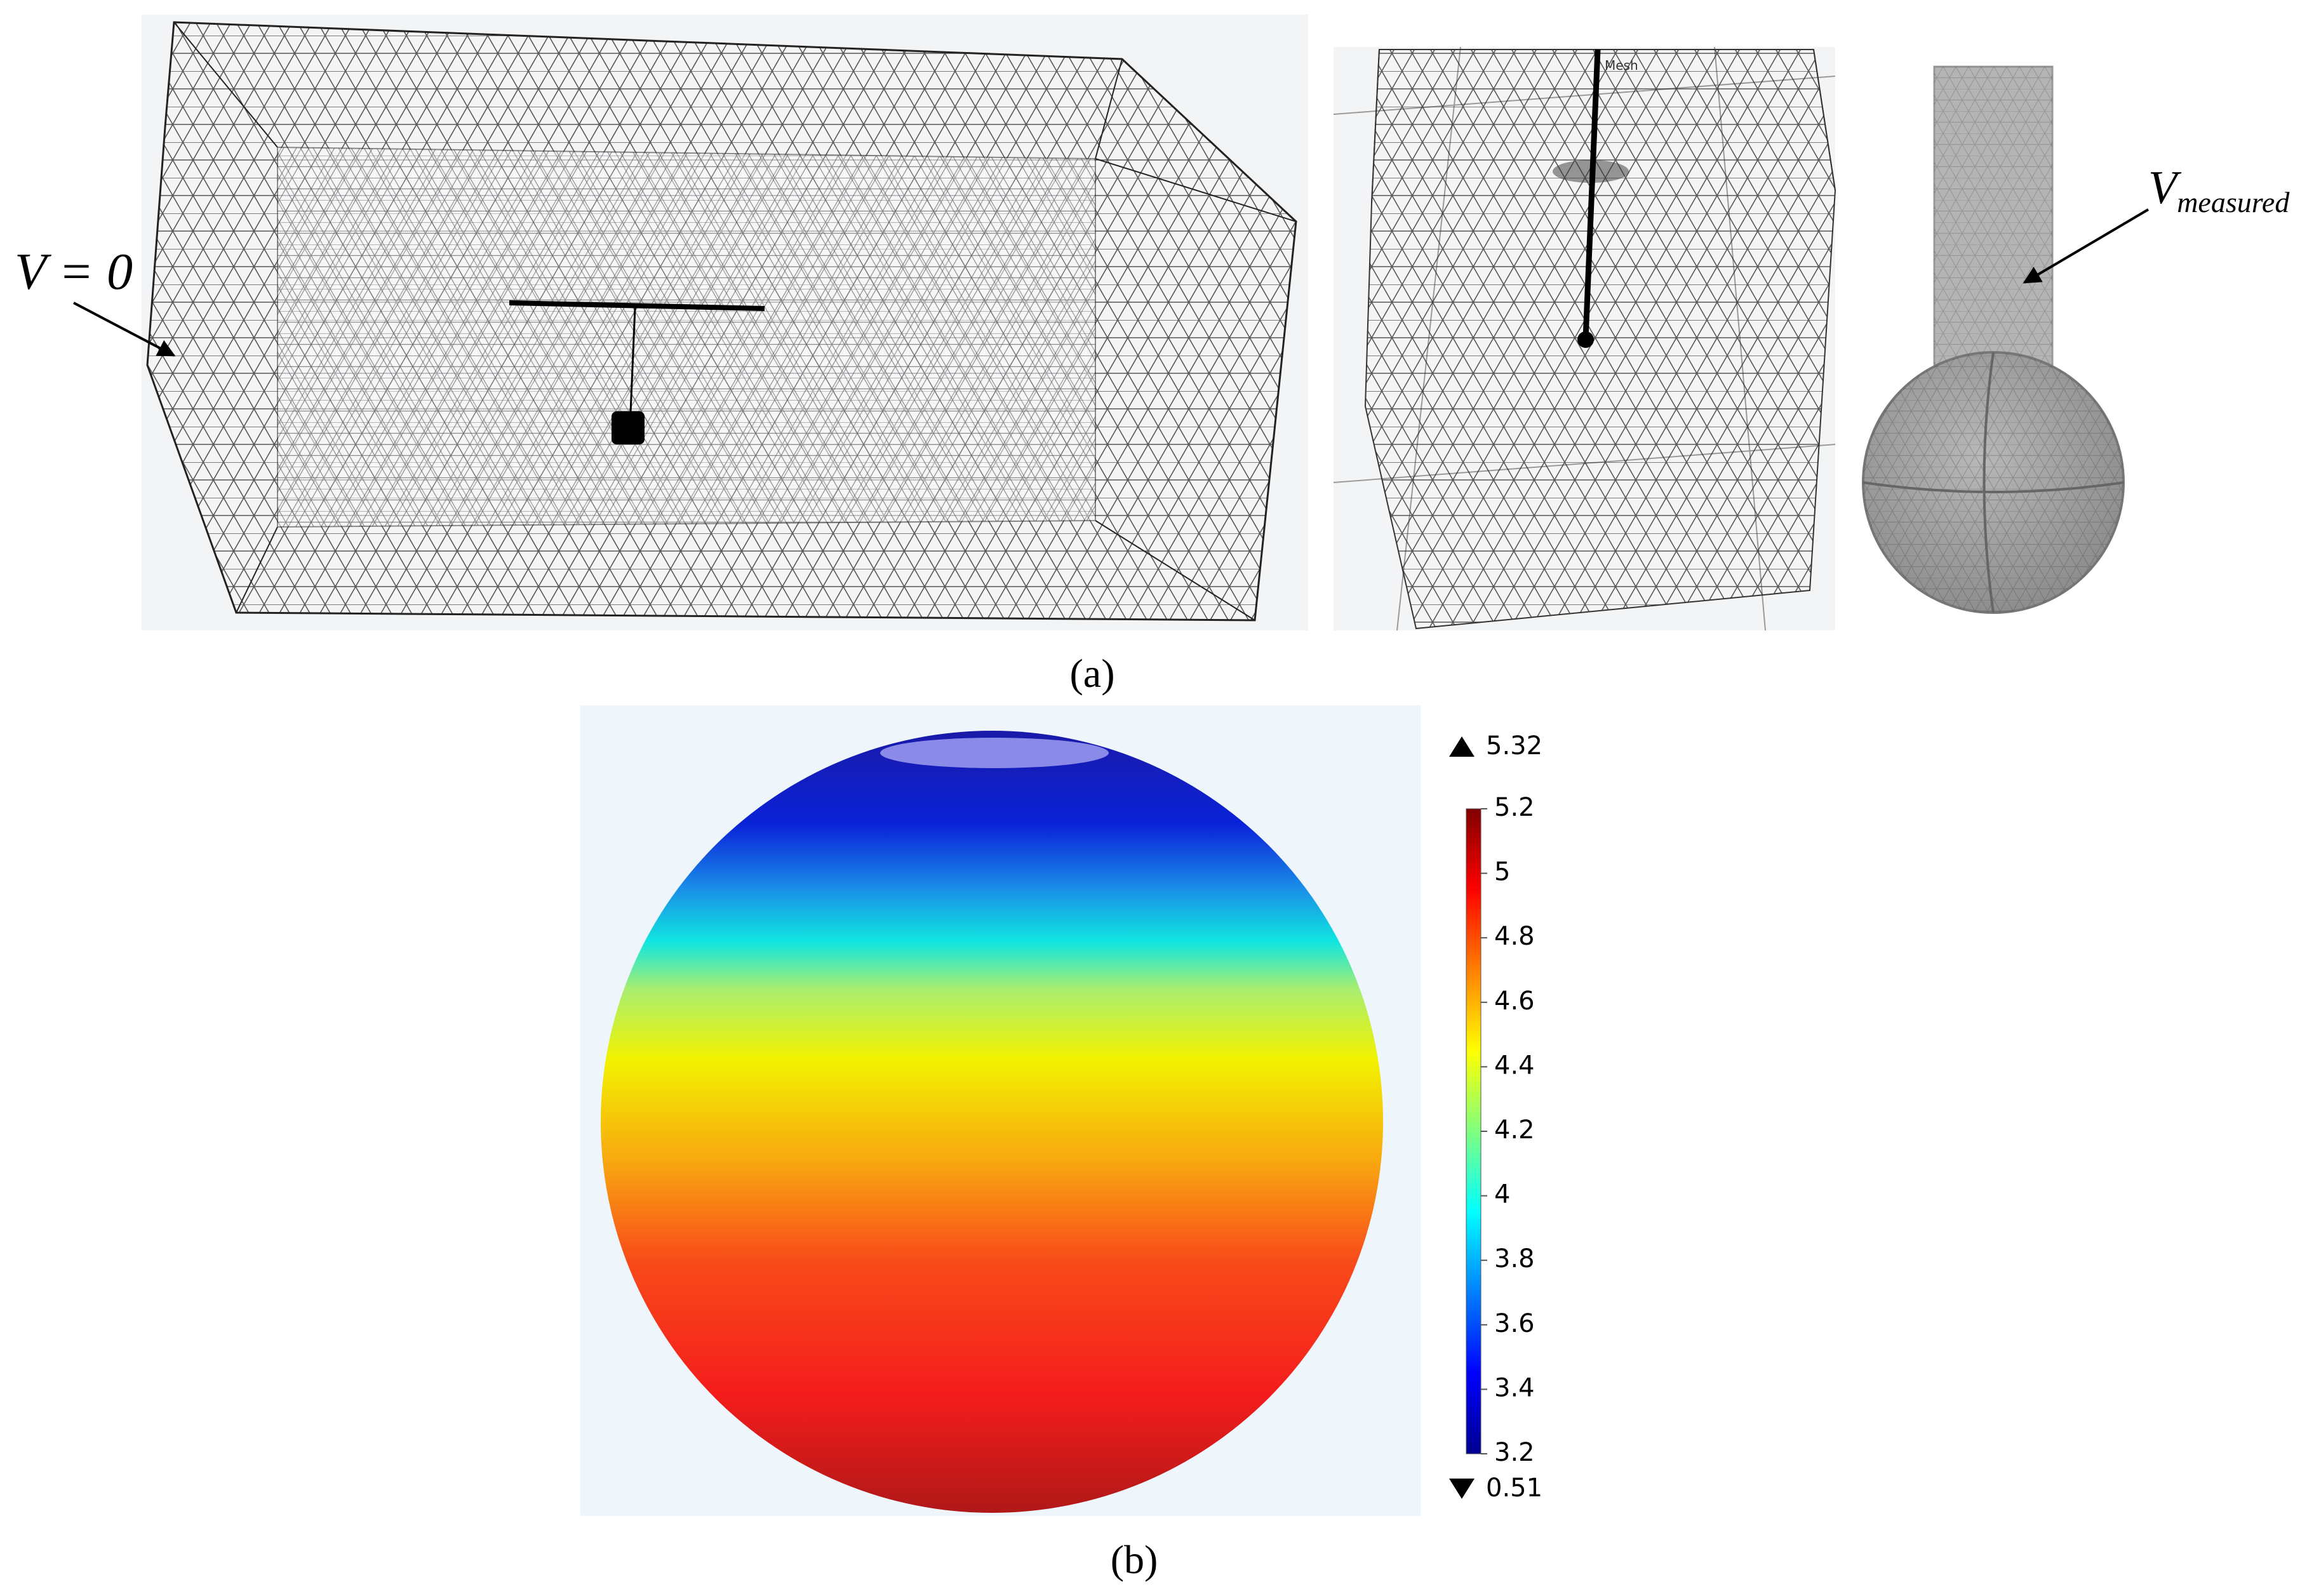  Describe the element at coordinates (1600, 340) in the screenshot. I see `domain-mesh` at that location.